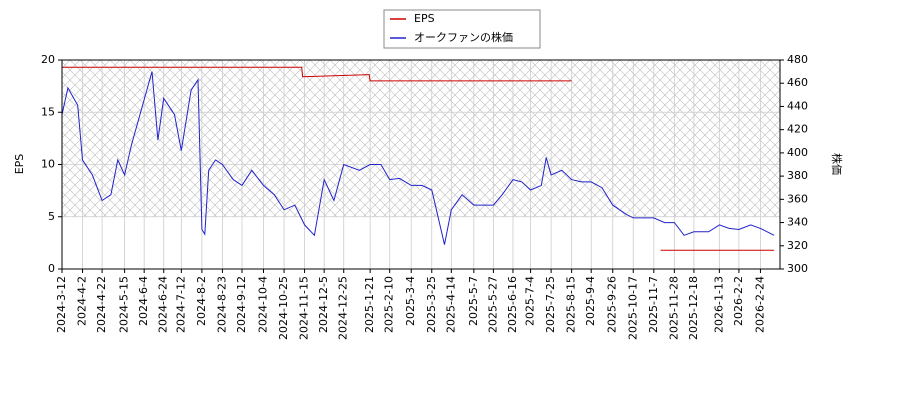 This screenshot has width=900, height=404. Describe the element at coordinates (19, 164) in the screenshot. I see `y-axis-label: EPS` at that location.